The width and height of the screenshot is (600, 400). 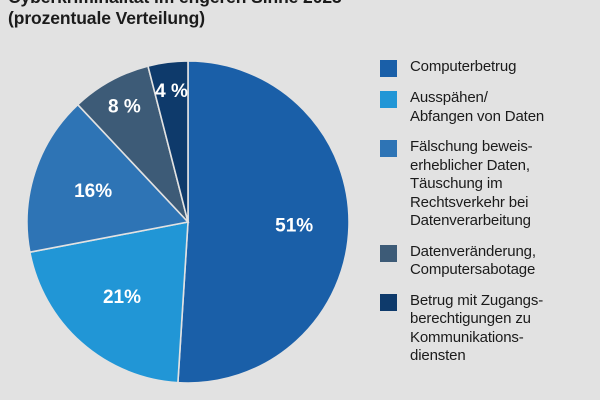 I want to click on legend-item: Ausspähen/ Abfangen von Daten, so click(x=488, y=107).